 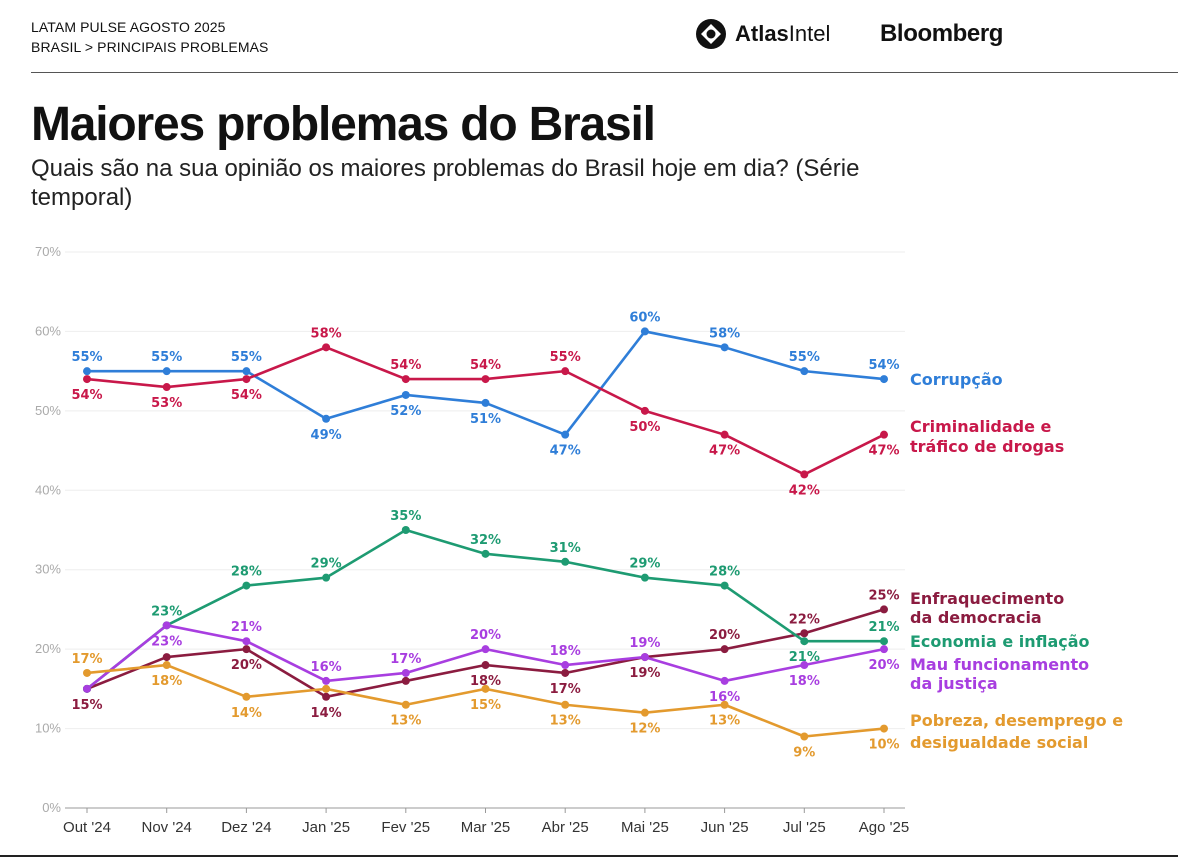 I want to click on data-label: 25%, so click(x=883, y=595).